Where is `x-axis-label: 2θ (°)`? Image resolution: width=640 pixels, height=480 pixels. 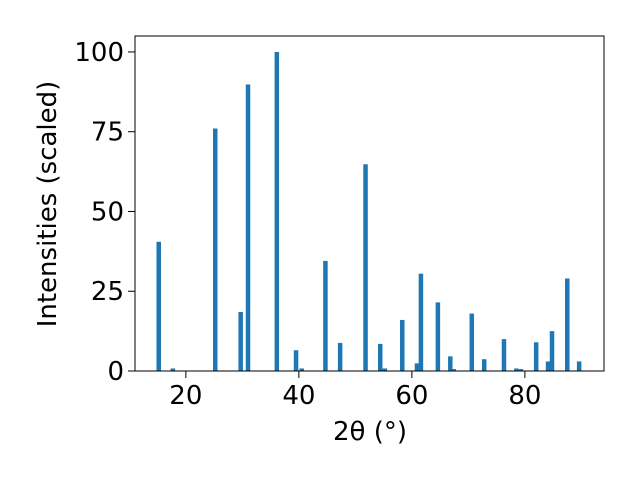
x-axis-label: 2θ (°) is located at coordinates (370, 432).